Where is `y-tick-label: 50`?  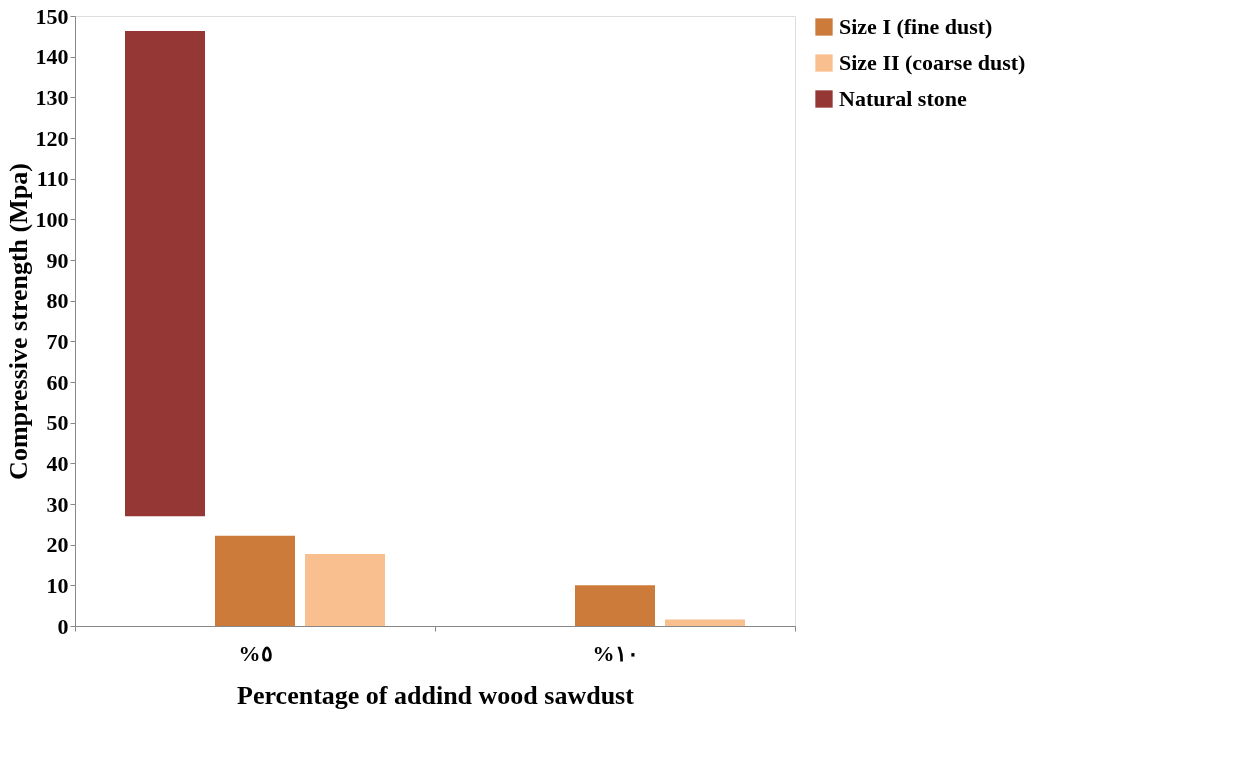
y-tick-label: 50 is located at coordinates (57, 423).